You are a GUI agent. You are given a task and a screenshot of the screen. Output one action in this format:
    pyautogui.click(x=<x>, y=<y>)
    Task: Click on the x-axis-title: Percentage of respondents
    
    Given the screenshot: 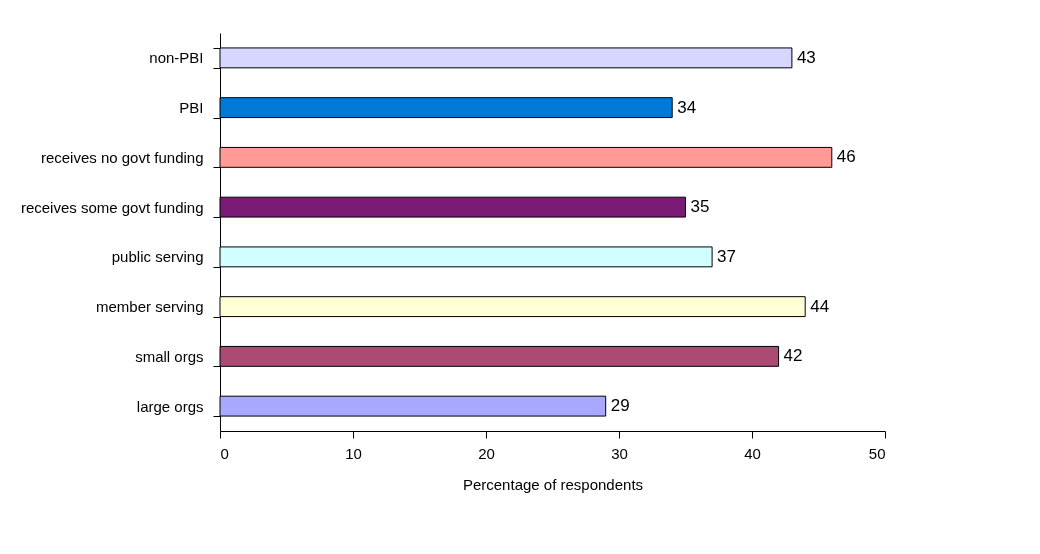 What is the action you would take?
    pyautogui.click(x=553, y=484)
    